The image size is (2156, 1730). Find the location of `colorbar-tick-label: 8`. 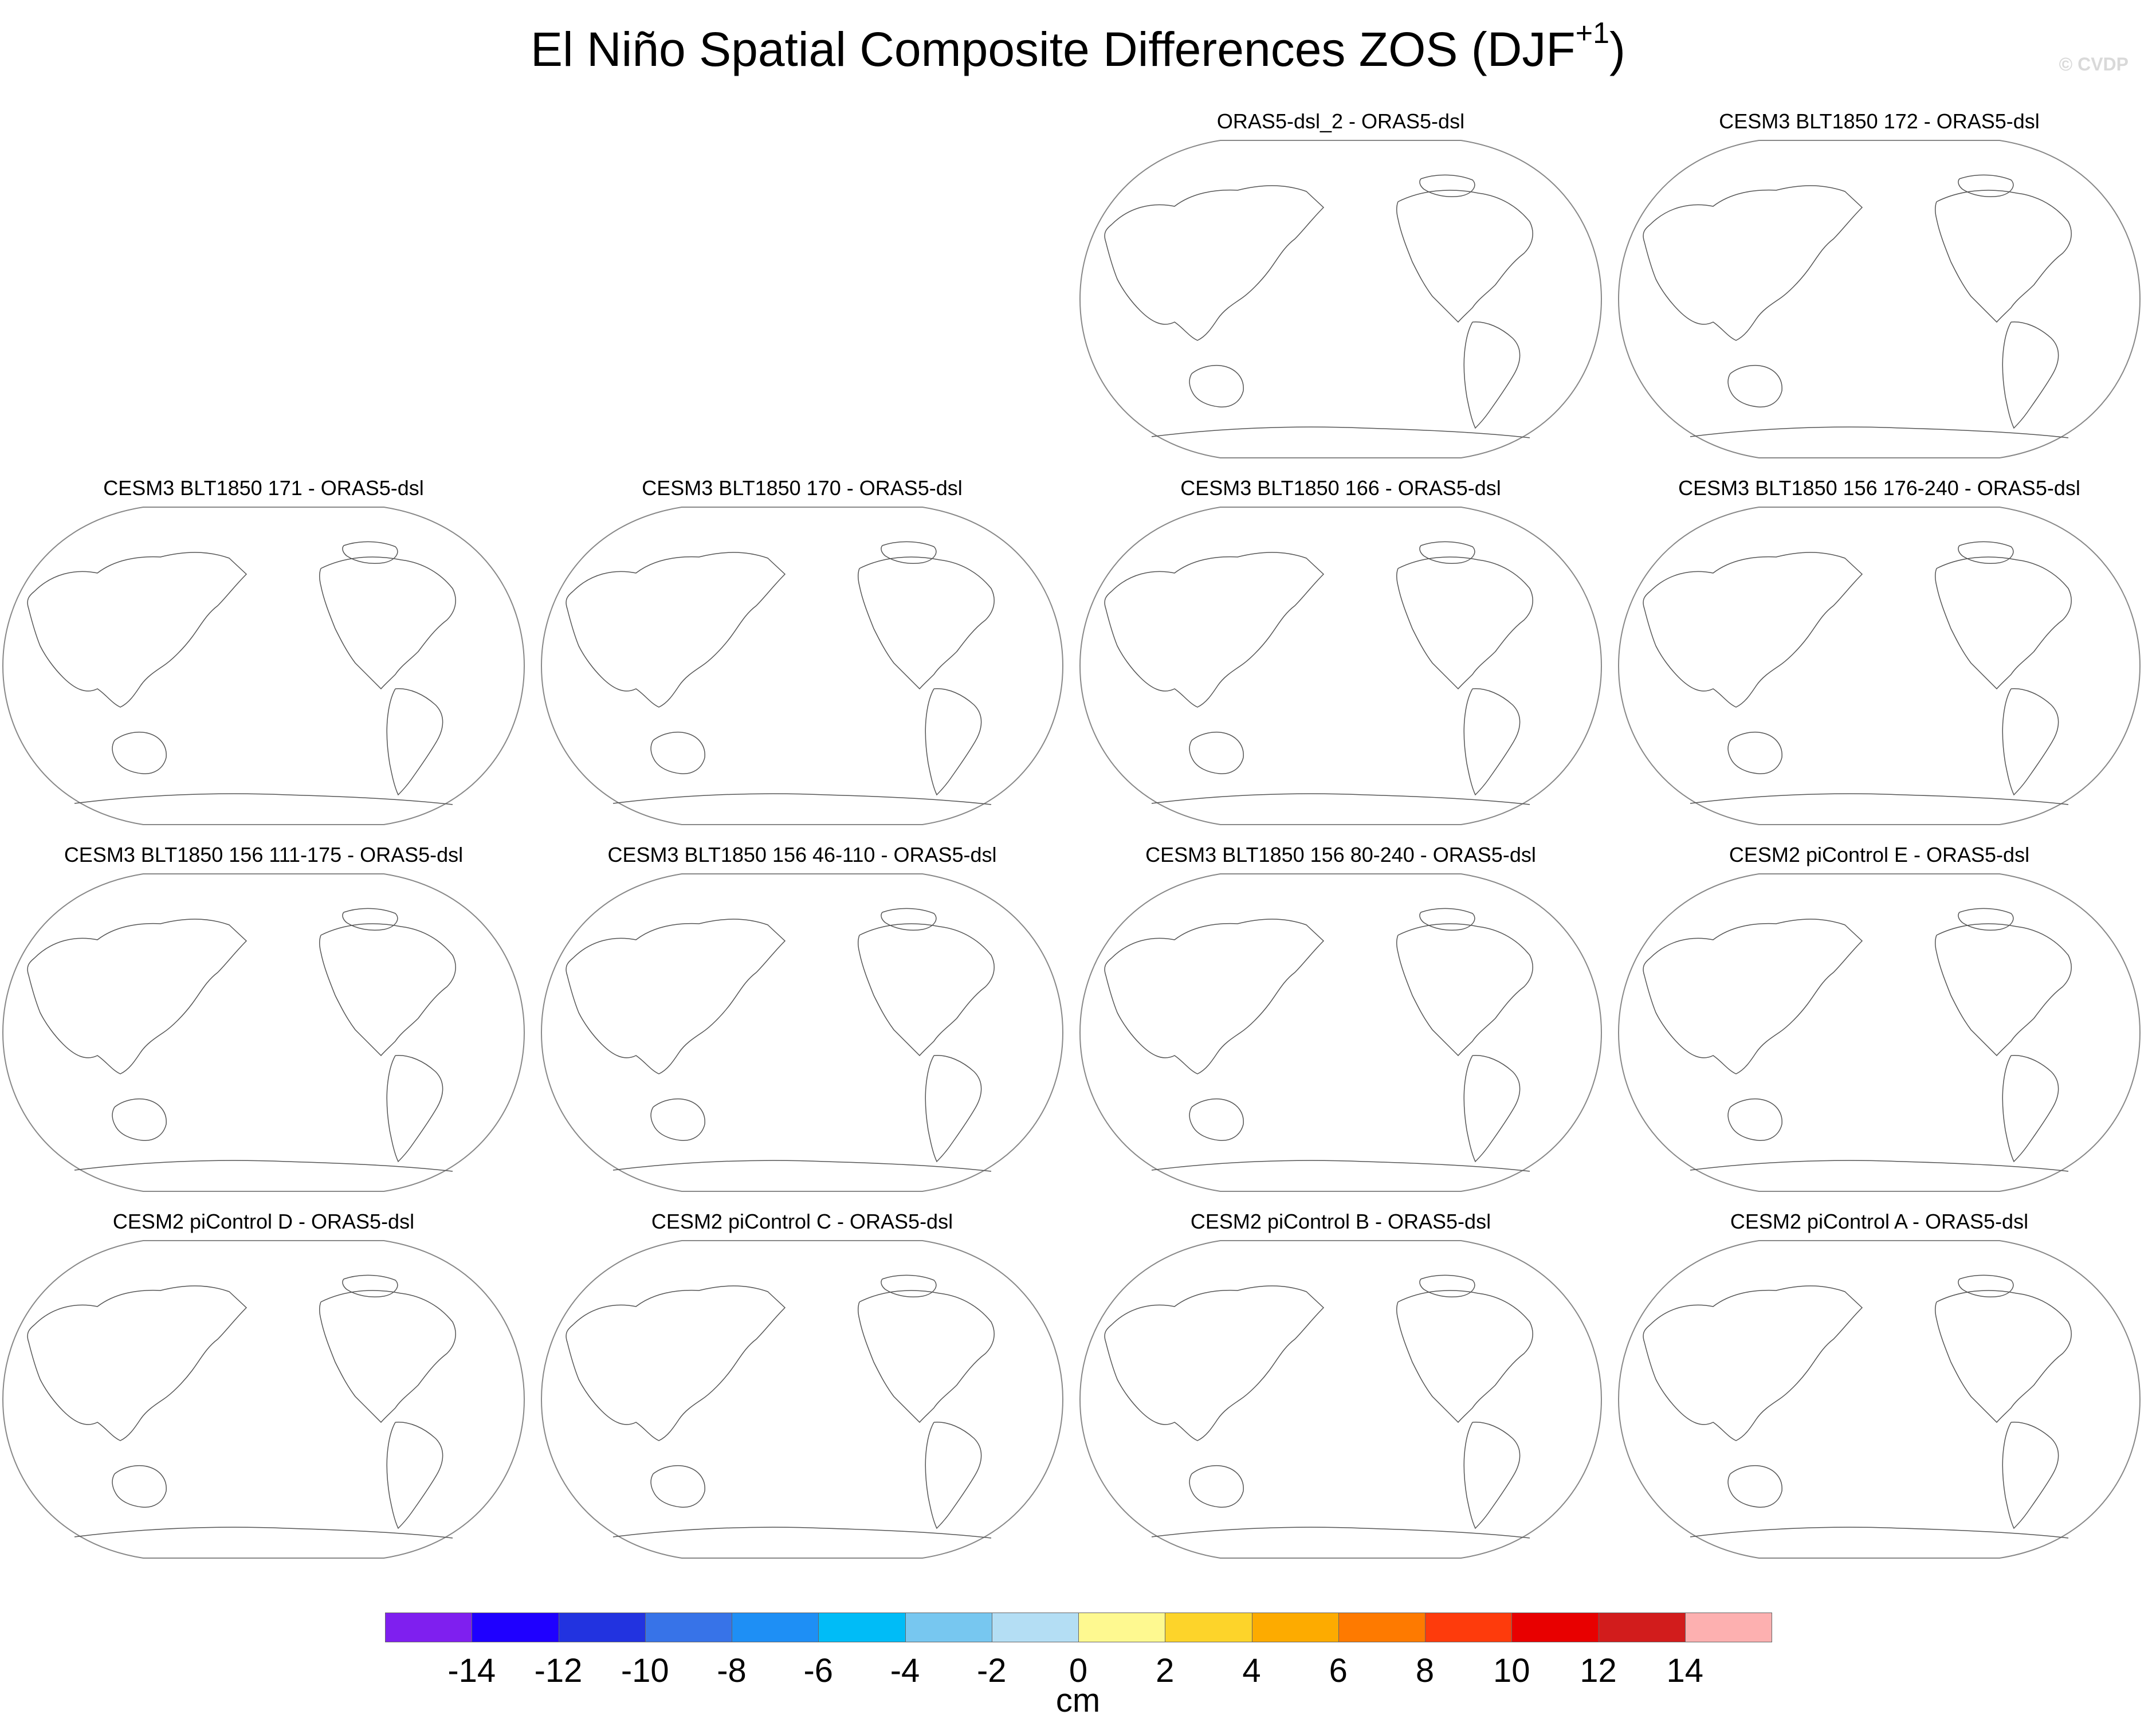

colorbar-tick-label: 8 is located at coordinates (1425, 1670).